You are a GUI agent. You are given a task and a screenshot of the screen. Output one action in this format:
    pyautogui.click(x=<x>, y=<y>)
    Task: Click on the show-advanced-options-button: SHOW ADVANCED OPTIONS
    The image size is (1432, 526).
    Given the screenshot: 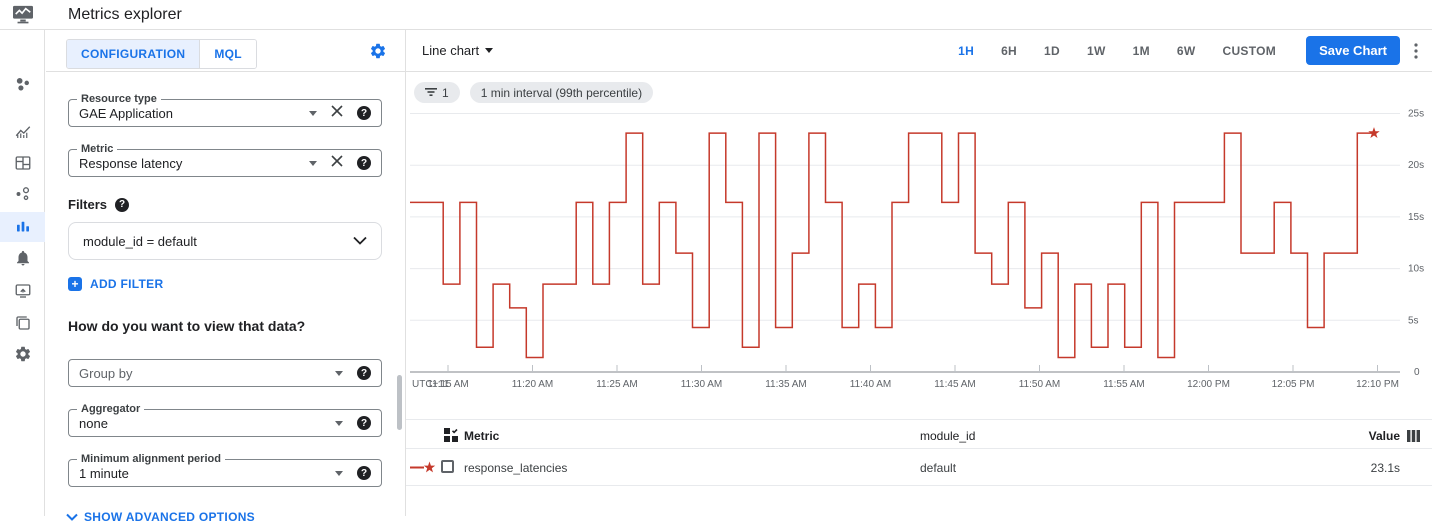 What is the action you would take?
    pyautogui.click(x=224, y=517)
    